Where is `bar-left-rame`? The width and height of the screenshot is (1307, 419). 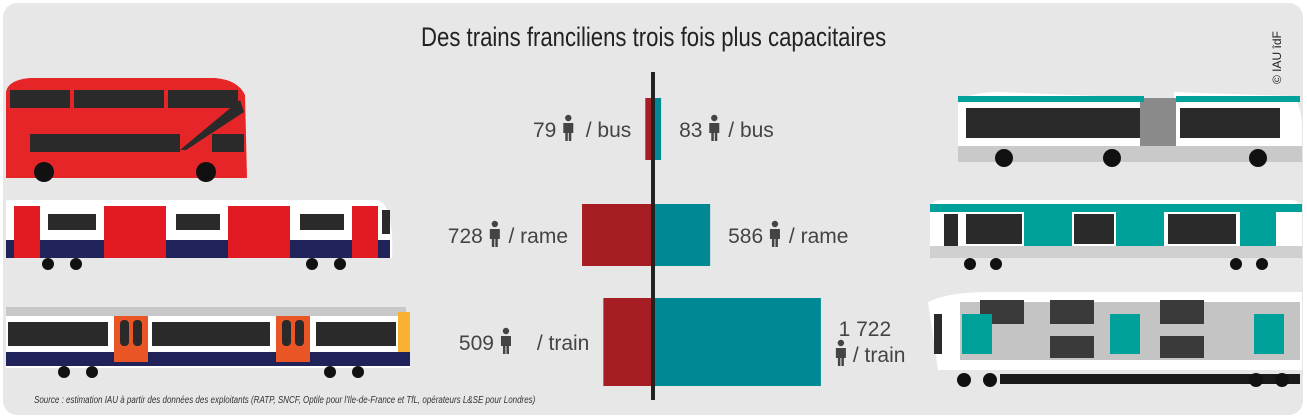 bar-left-rame is located at coordinates (617, 235).